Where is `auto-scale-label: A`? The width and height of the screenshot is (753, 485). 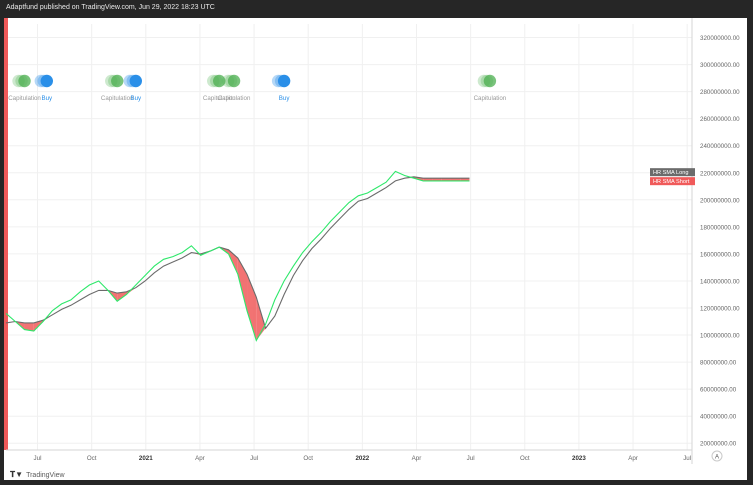
auto-scale-label: A is located at coordinates (717, 458).